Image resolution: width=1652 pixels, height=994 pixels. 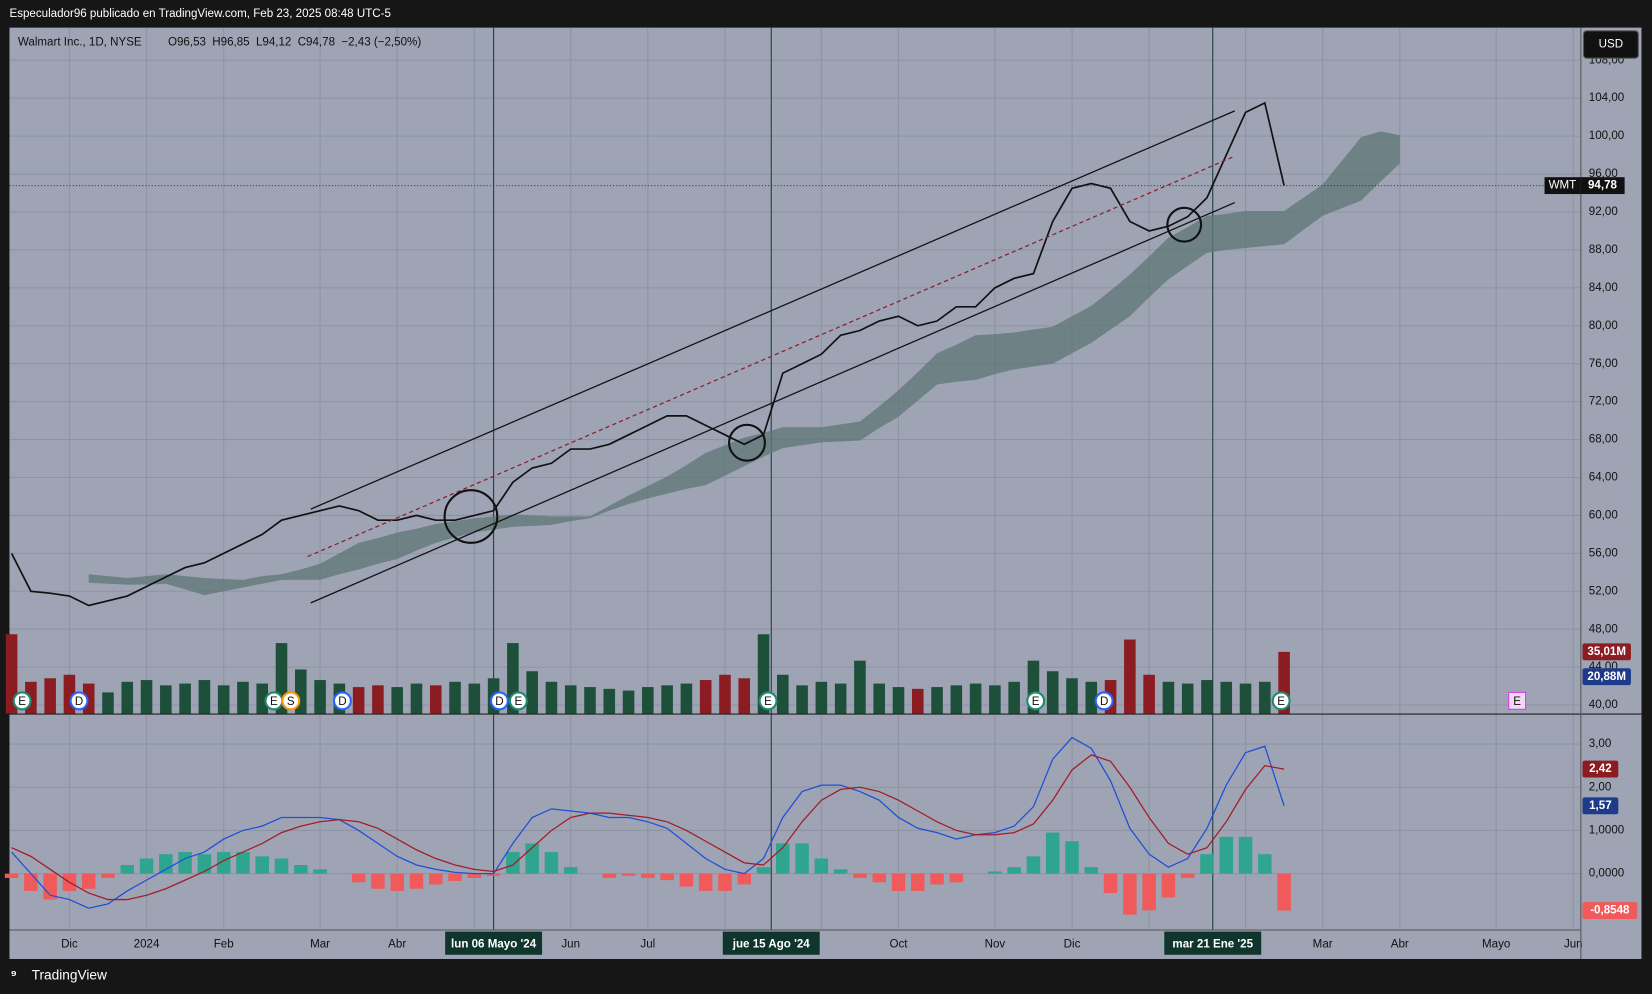 What do you see at coordinates (1603, 326) in the screenshot?
I see `y-tick-label: 80,00` at bounding box center [1603, 326].